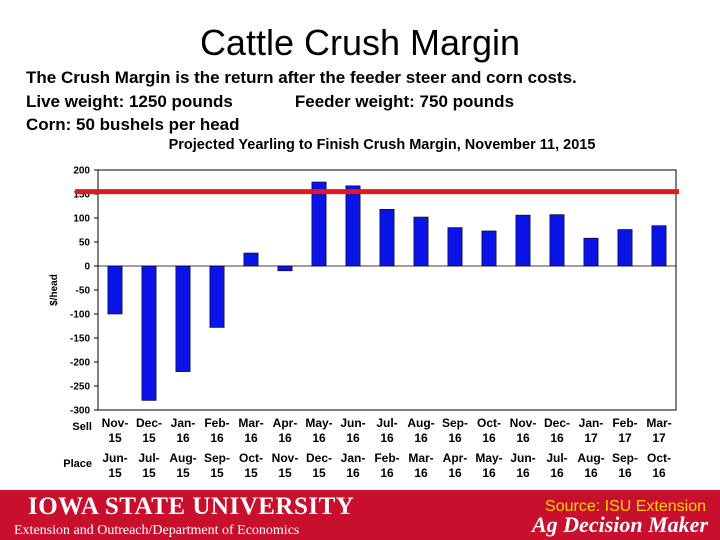 Image resolution: width=720 pixels, height=540 pixels. I want to click on y-tick-label: -300, so click(80, 411).